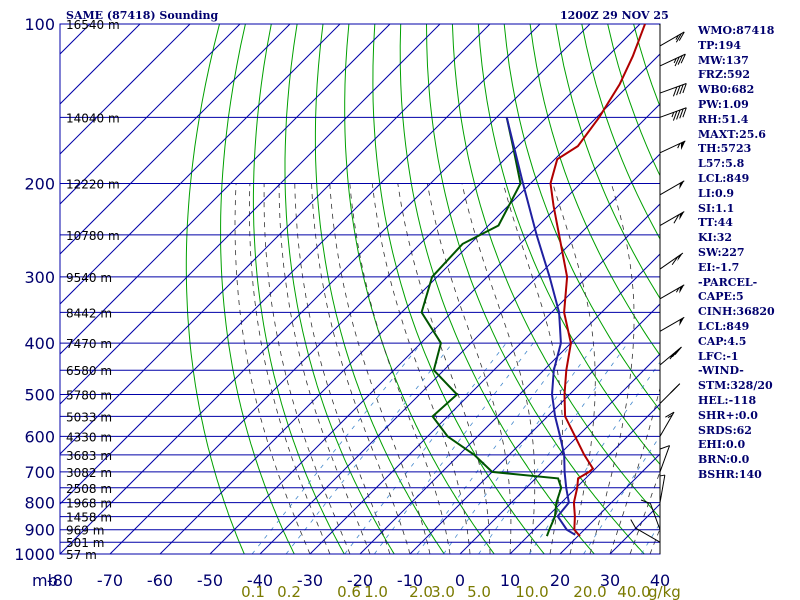  What do you see at coordinates (736, 312) in the screenshot?
I see `index-item: CINH:36820` at bounding box center [736, 312].